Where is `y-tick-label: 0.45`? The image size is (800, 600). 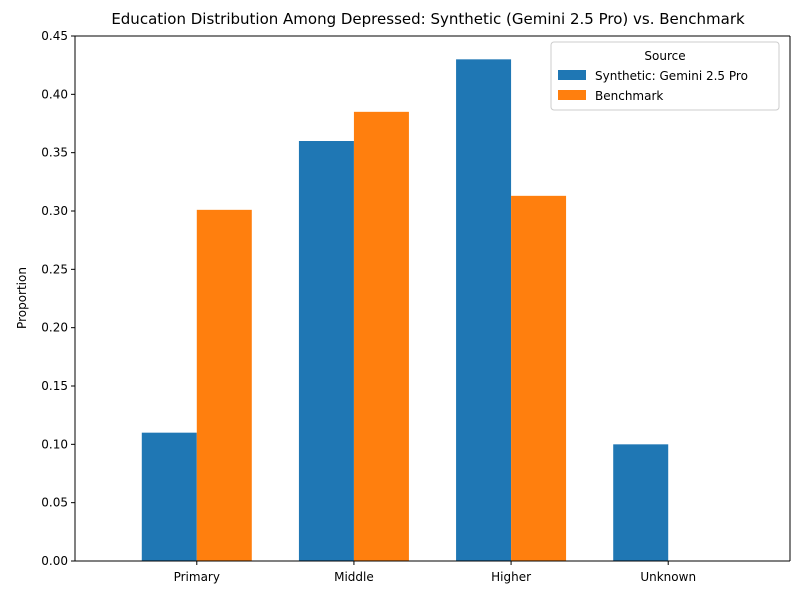 y-tick-label: 0.45 is located at coordinates (54, 36).